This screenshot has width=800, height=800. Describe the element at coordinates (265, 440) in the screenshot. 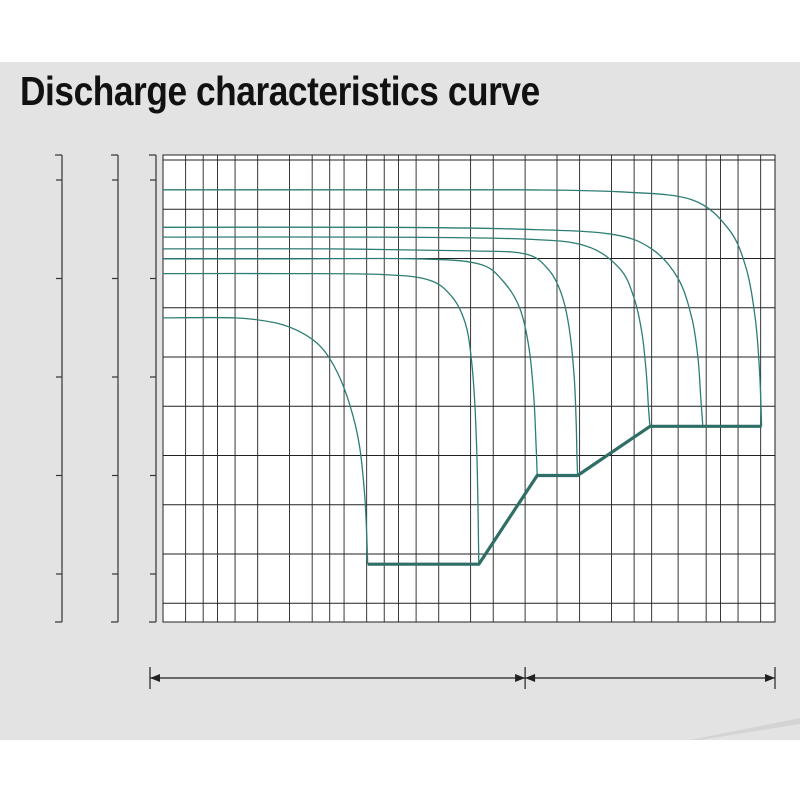

I see `series-line-3C` at that location.